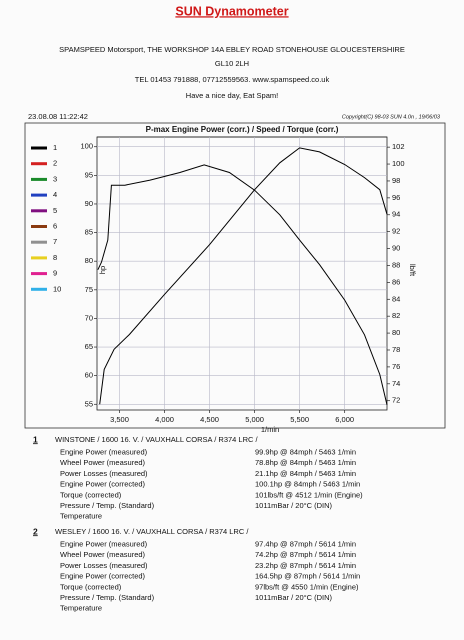  Describe the element at coordinates (119, 419) in the screenshot. I see `x-tick-label: 3,500` at that location.